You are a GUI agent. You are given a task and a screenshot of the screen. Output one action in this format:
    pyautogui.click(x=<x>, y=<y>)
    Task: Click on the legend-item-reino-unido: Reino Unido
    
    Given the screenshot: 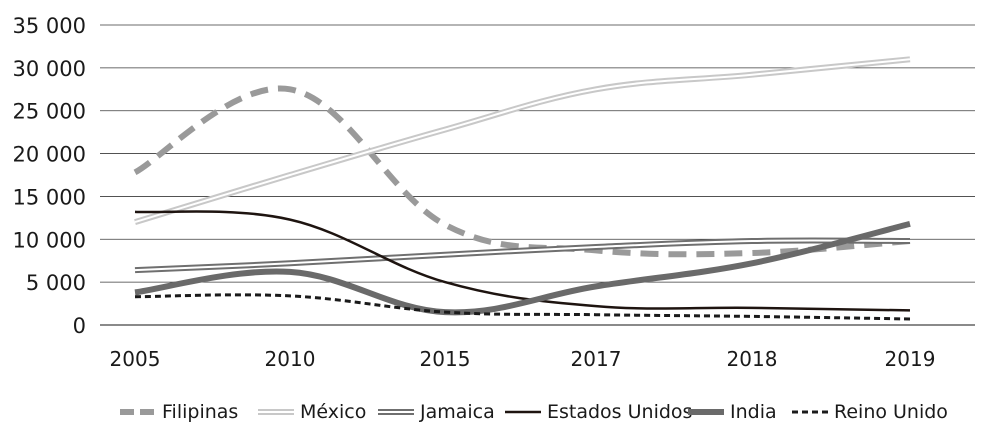 What is the action you would take?
    pyautogui.click(x=870, y=412)
    